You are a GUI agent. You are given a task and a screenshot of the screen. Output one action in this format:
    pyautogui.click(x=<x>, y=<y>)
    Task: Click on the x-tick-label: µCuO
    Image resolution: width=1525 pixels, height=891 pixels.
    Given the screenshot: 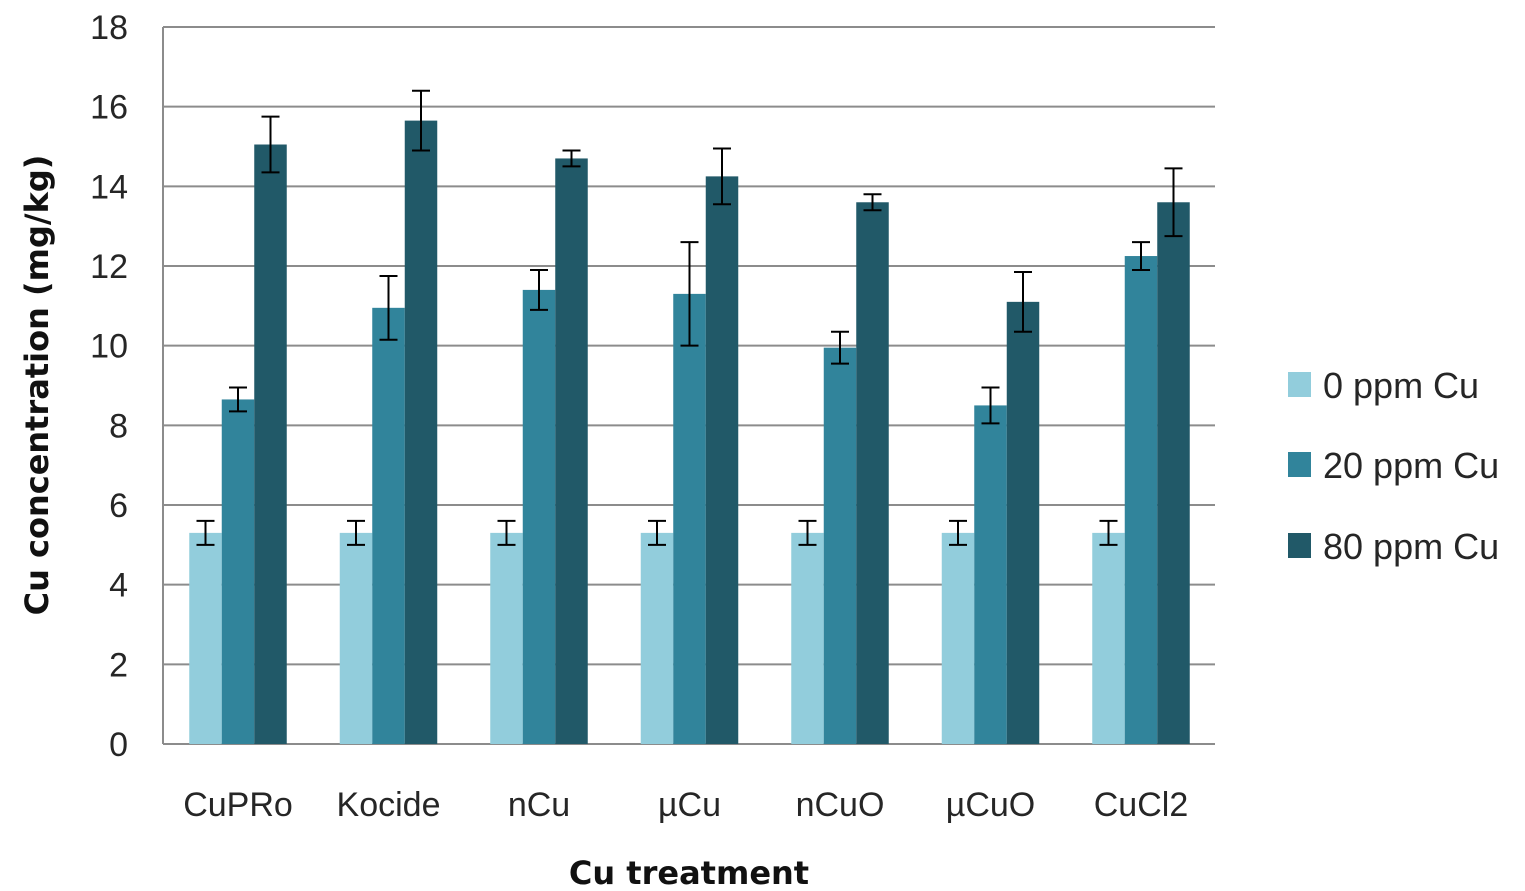 What is the action you would take?
    pyautogui.click(x=991, y=805)
    